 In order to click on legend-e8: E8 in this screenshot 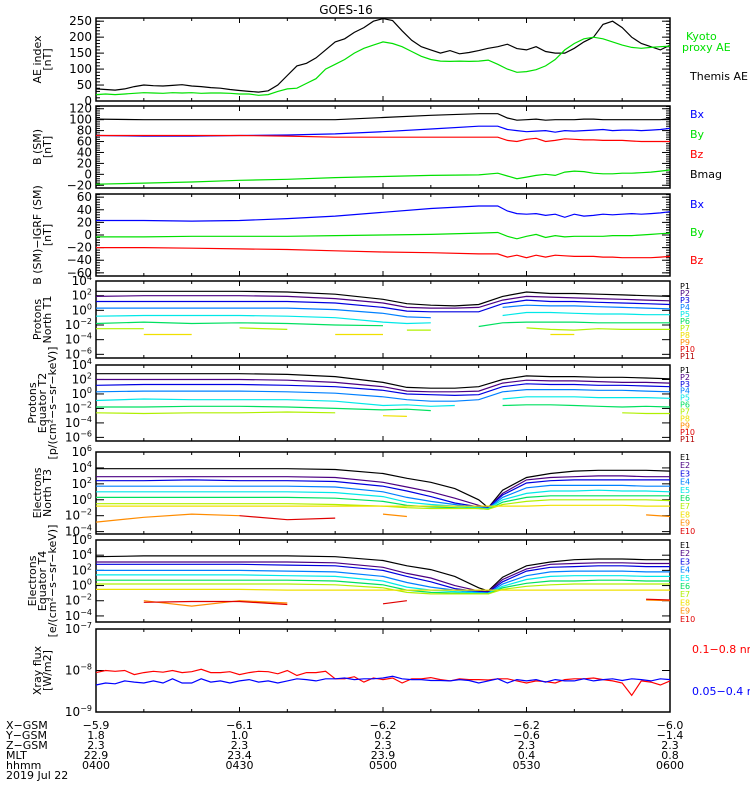, I will do `click(685, 514)`.